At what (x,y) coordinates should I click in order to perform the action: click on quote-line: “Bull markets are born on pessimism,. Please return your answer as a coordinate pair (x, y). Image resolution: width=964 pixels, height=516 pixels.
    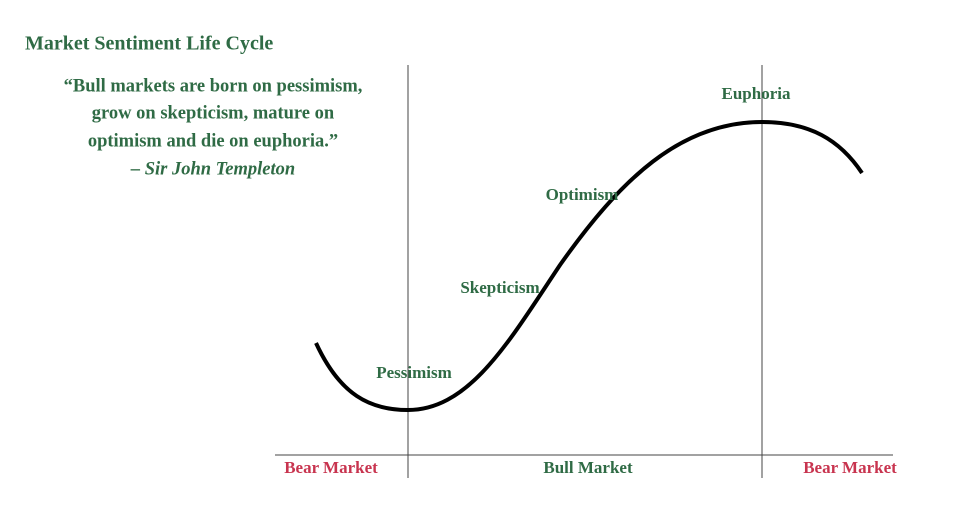
    Looking at the image, I should click on (213, 86).